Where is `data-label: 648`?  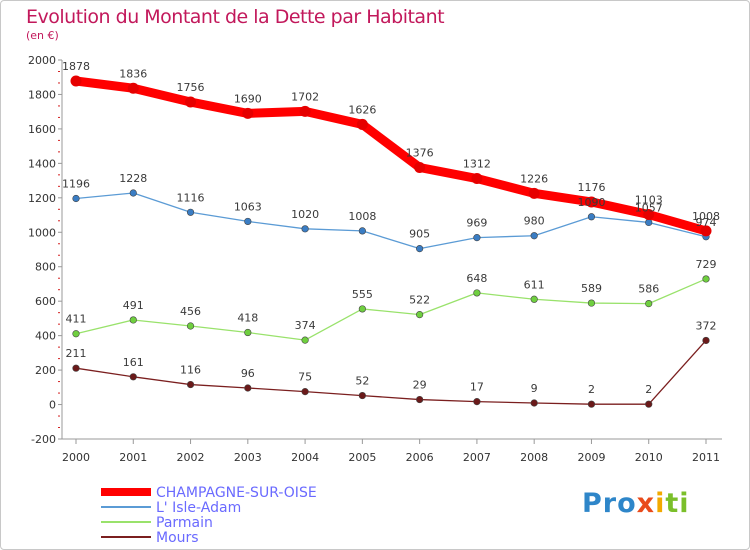
data-label: 648 is located at coordinates (476, 278).